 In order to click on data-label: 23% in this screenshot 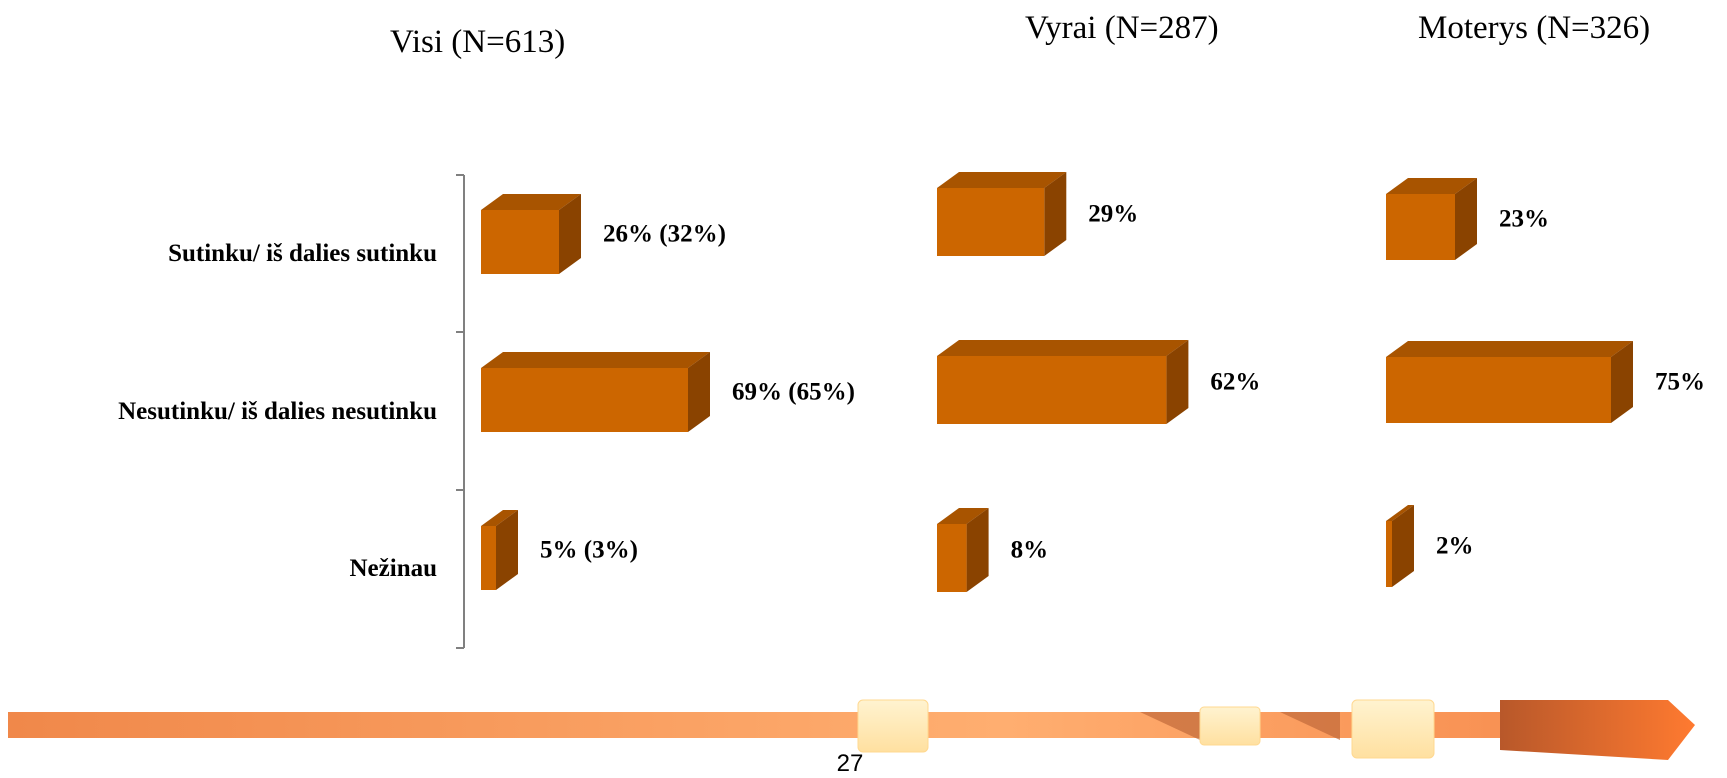, I will do `click(1524, 219)`.